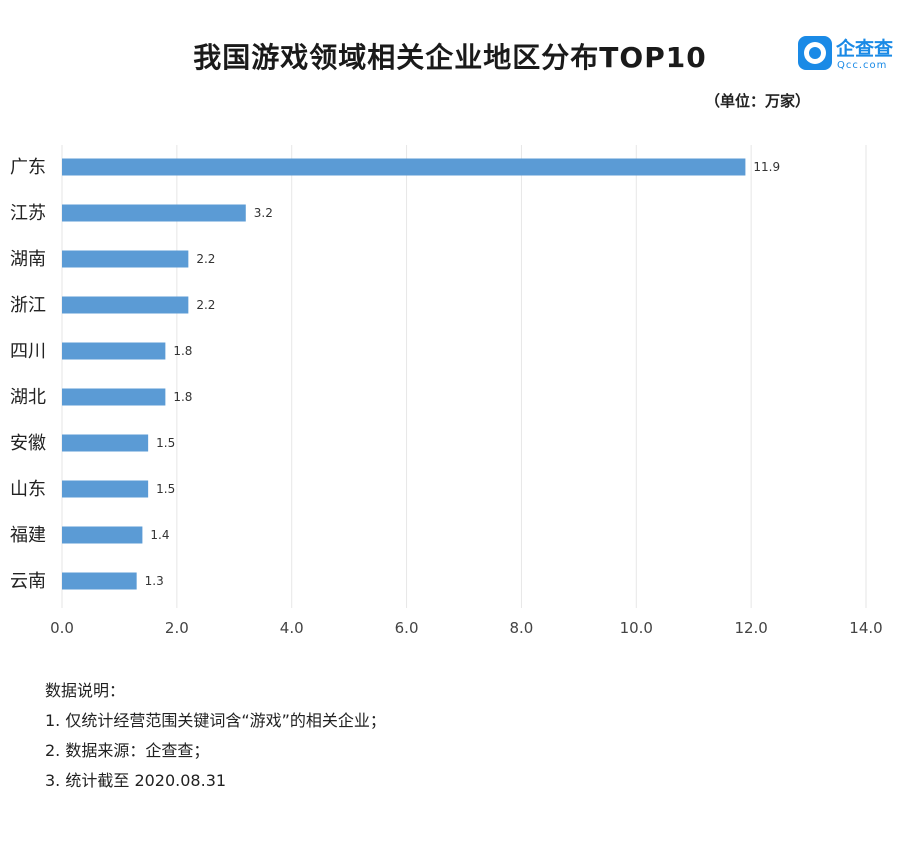 This screenshot has width=900, height=846. What do you see at coordinates (215, 720) in the screenshot?
I see `notes-item-1: 1. 仅统计经营范围关键词含“游戏”的相关企业；` at bounding box center [215, 720].